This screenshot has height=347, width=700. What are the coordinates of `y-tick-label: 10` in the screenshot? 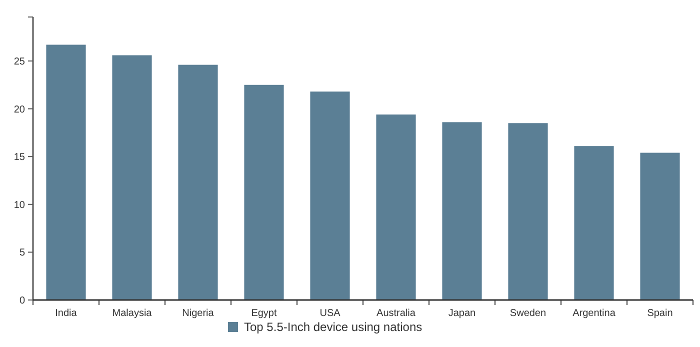 It's located at (20, 205).